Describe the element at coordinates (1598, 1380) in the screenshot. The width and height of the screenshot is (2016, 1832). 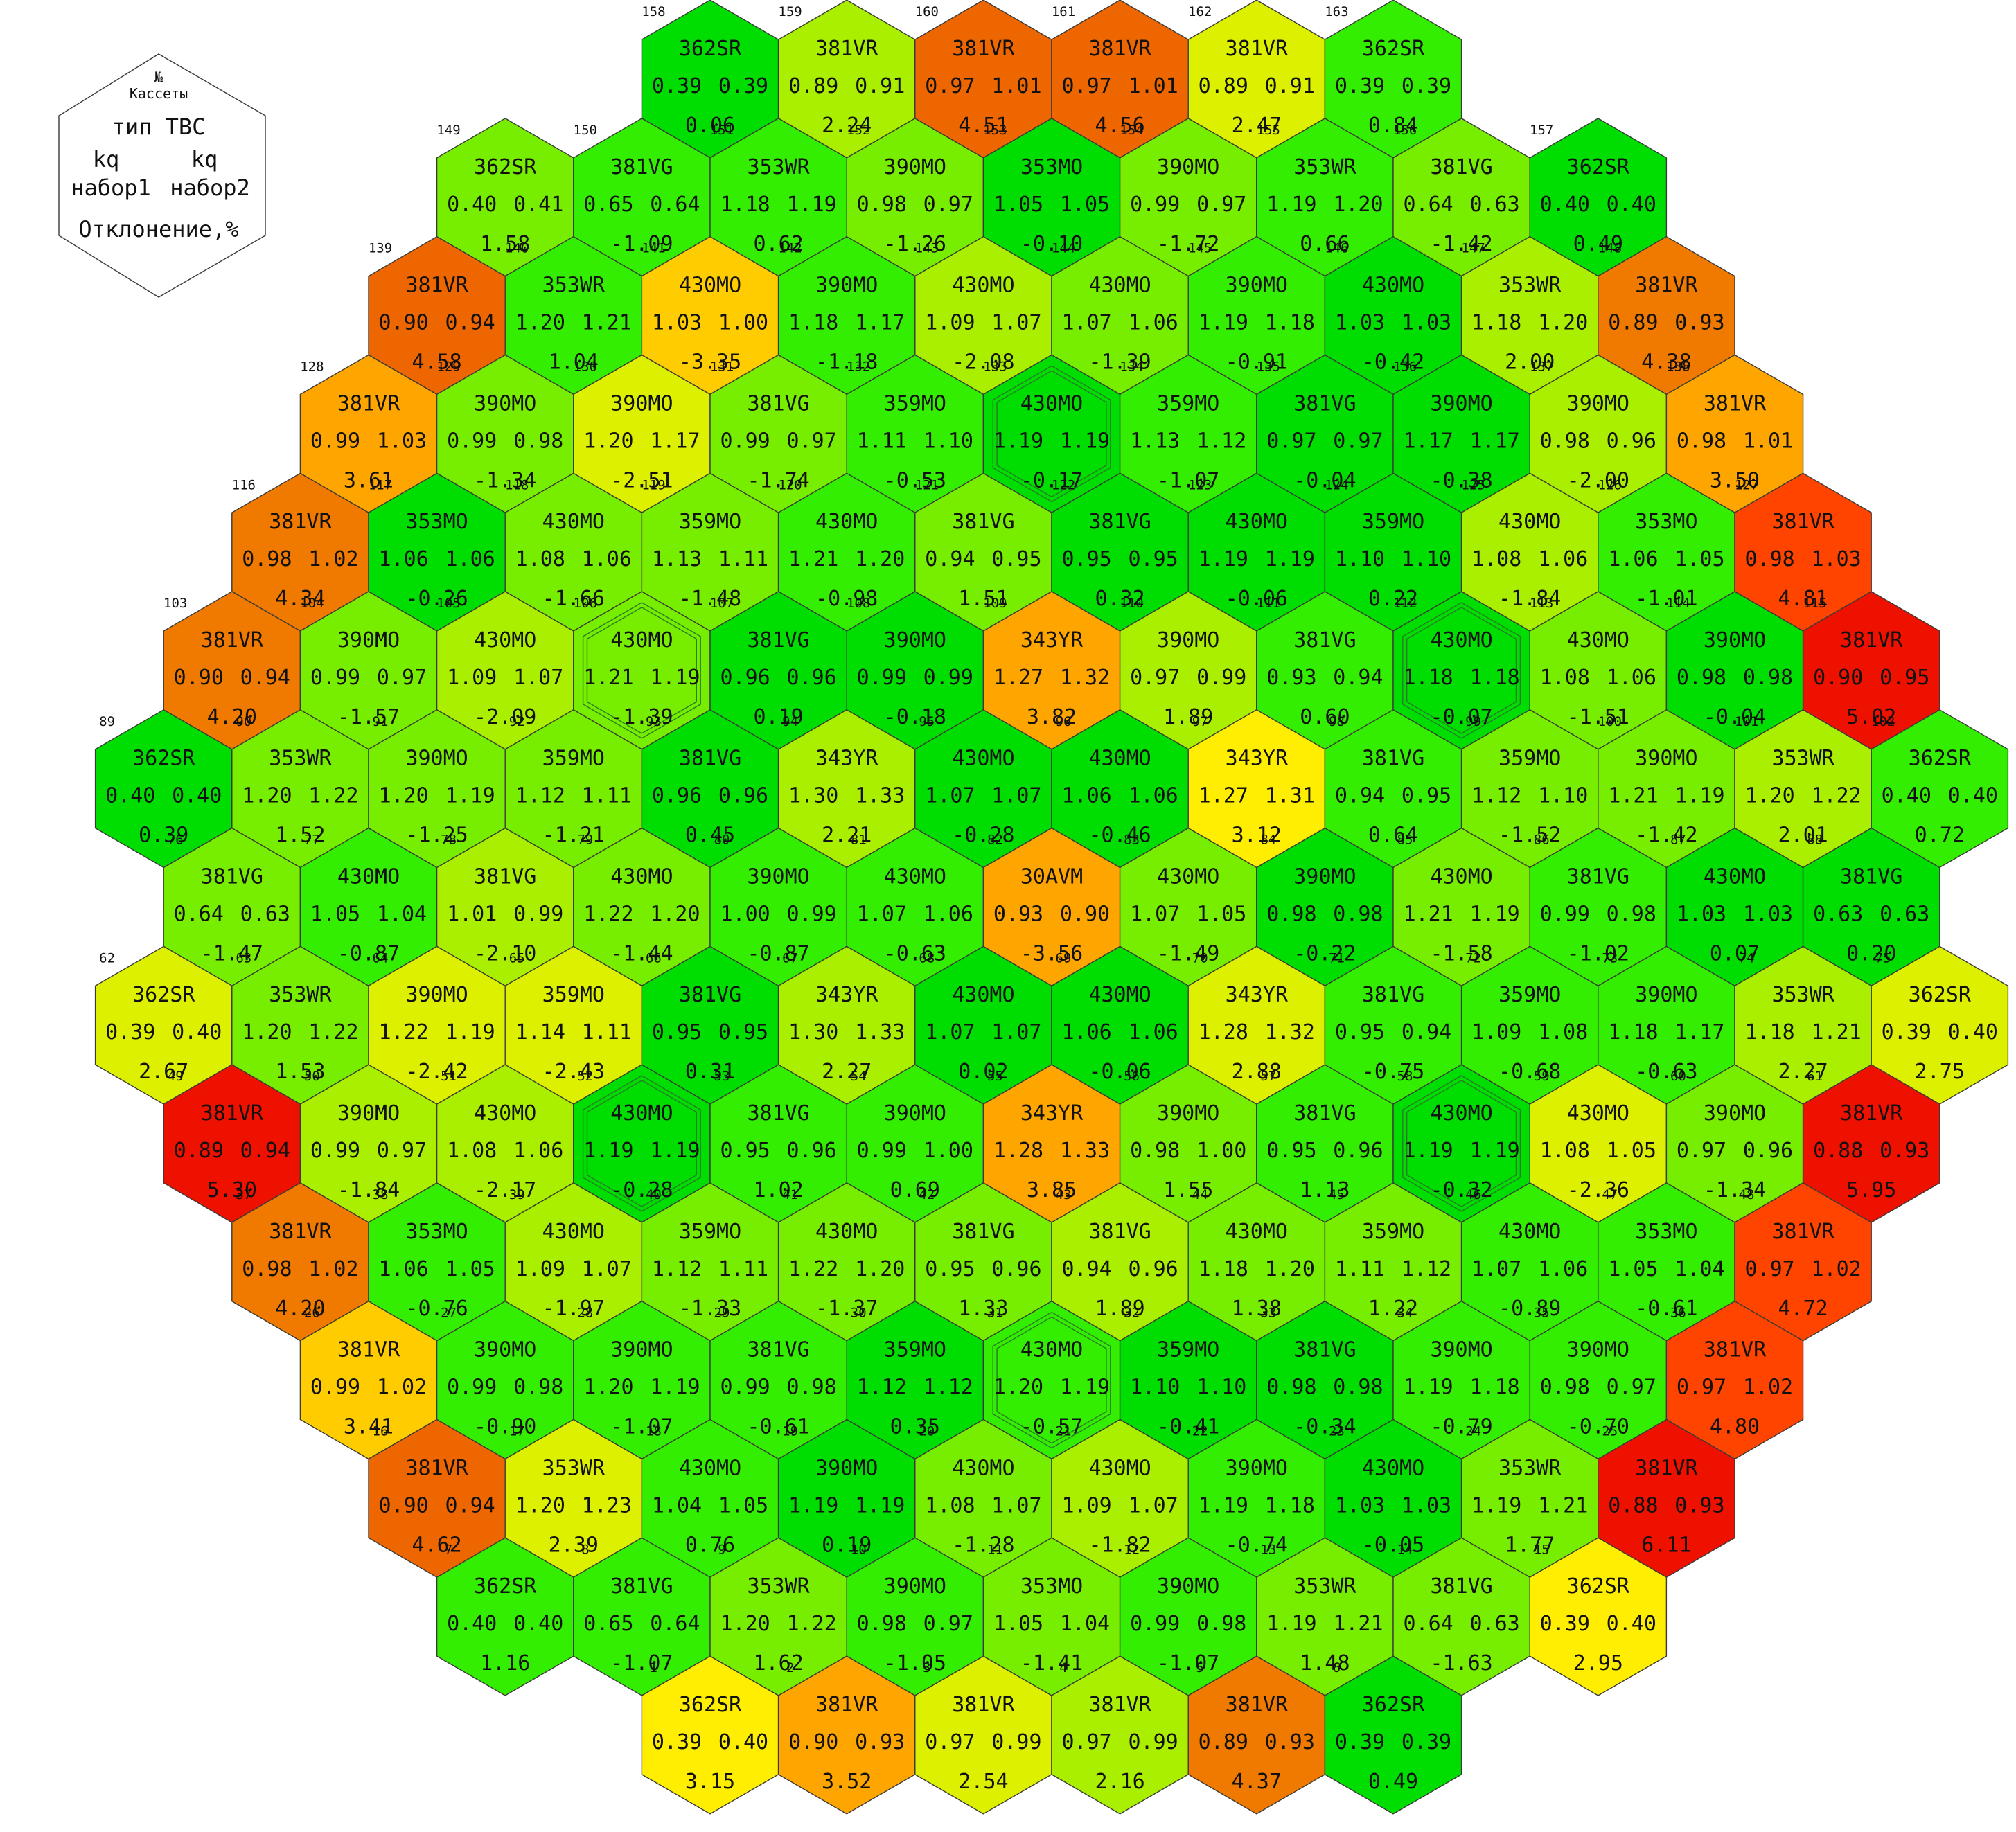
I see `assembly-cell-35: 35 390MO 0.98 0.97 -0.70` at that location.